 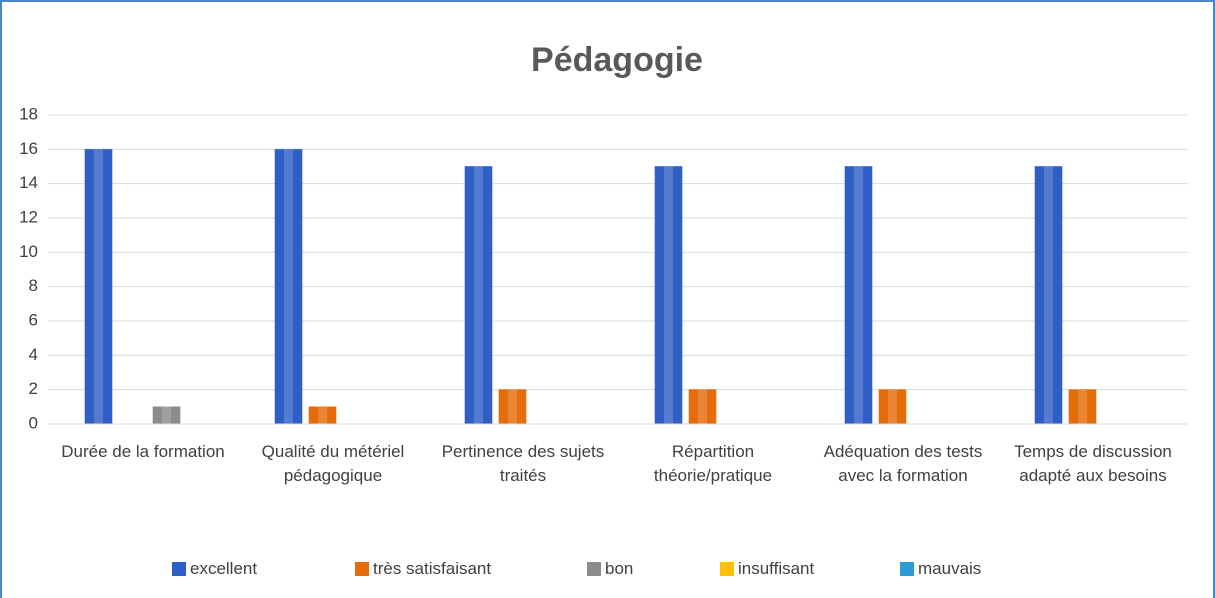 I want to click on y-tick-label: 4, so click(x=33, y=354).